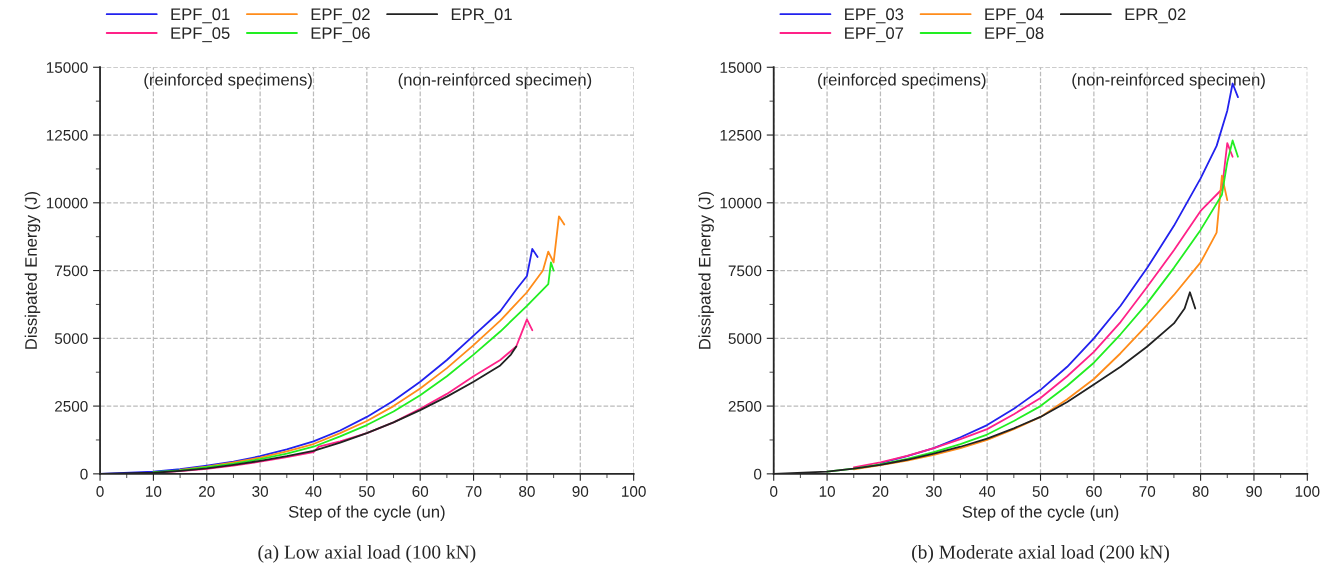 The height and width of the screenshot is (585, 1334). I want to click on legend-label: EPR_01, so click(481, 16).